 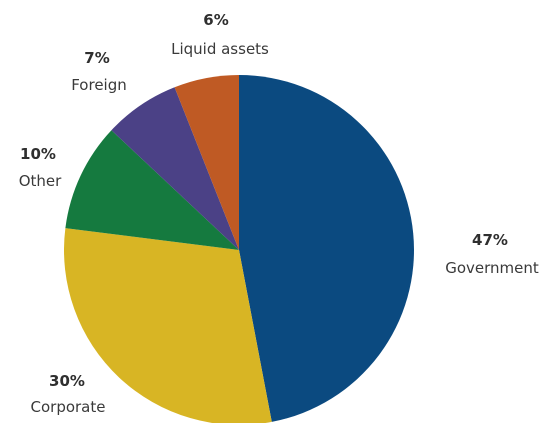 What do you see at coordinates (68, 394) in the screenshot?
I see `label-corporate: 30% Corporate` at bounding box center [68, 394].